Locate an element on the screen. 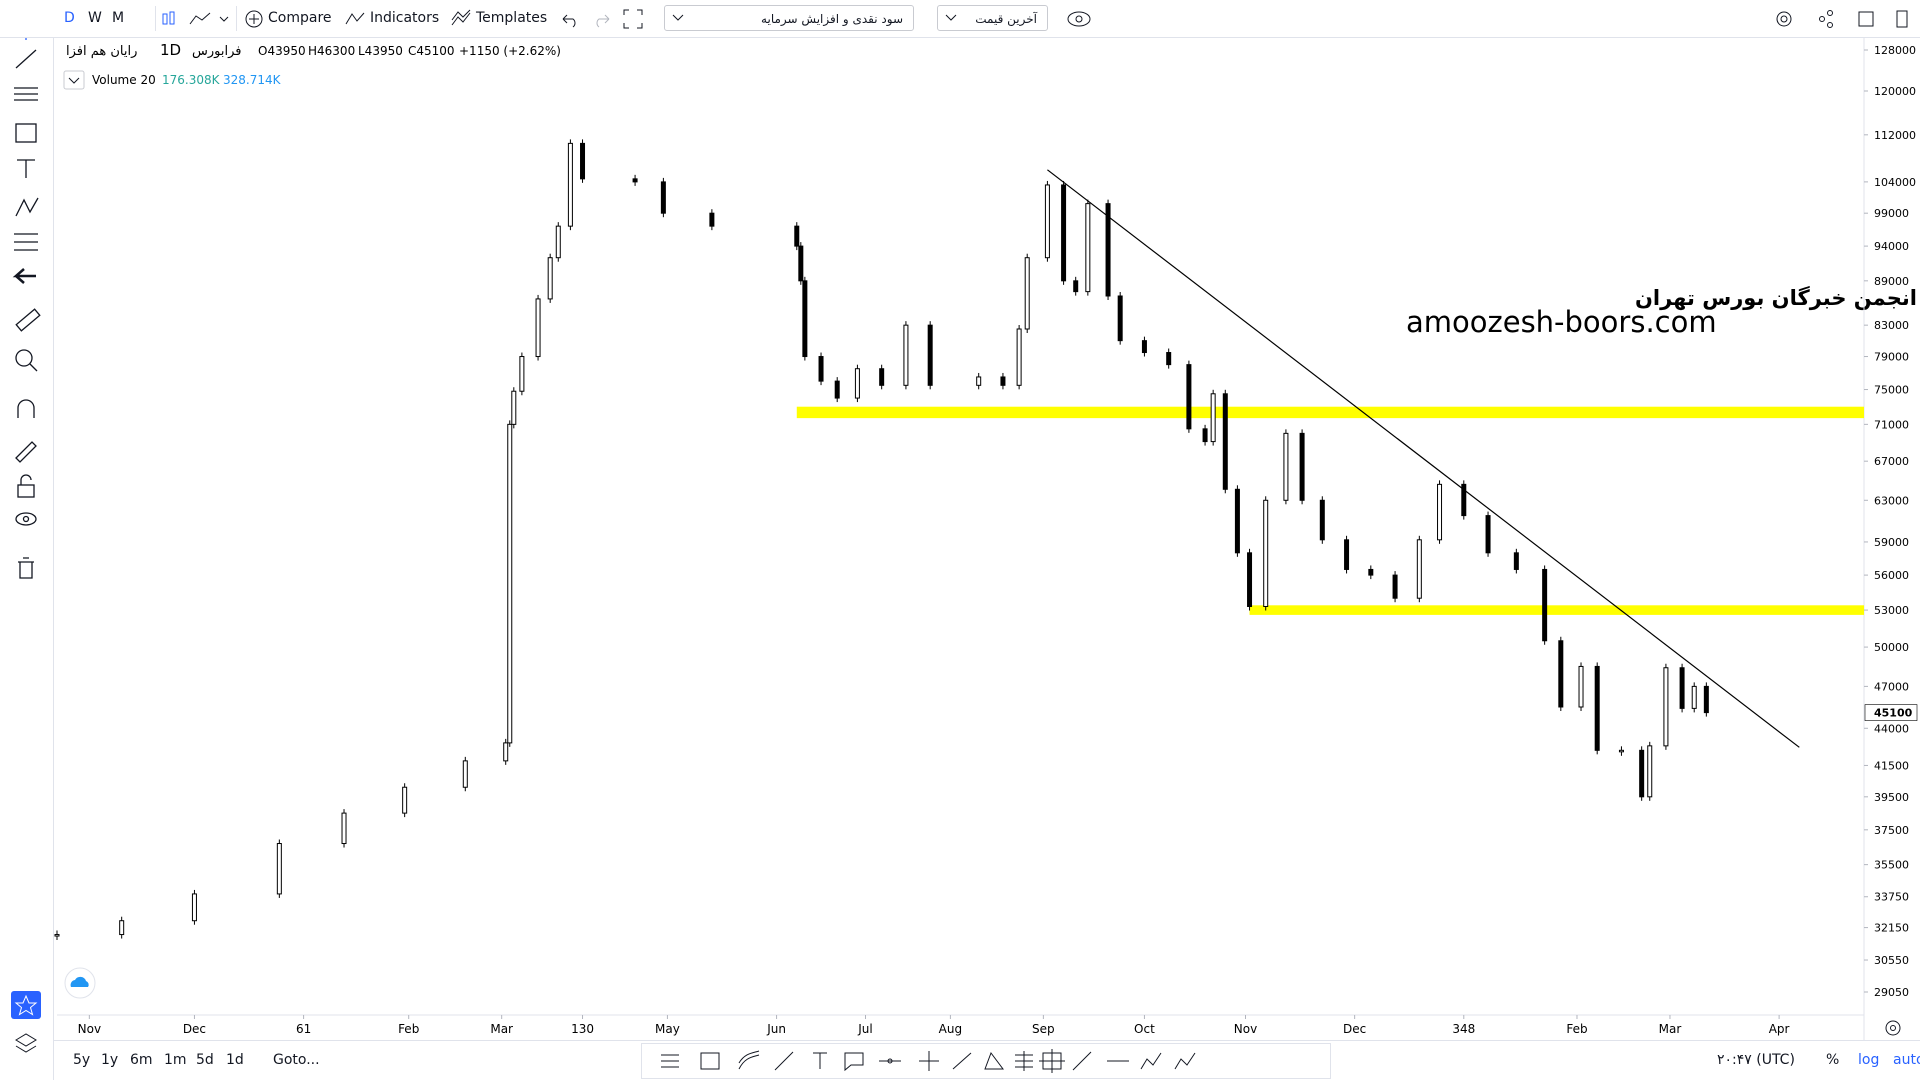 The image size is (1920, 1081). volume-value: 176.308K is located at coordinates (191, 80).